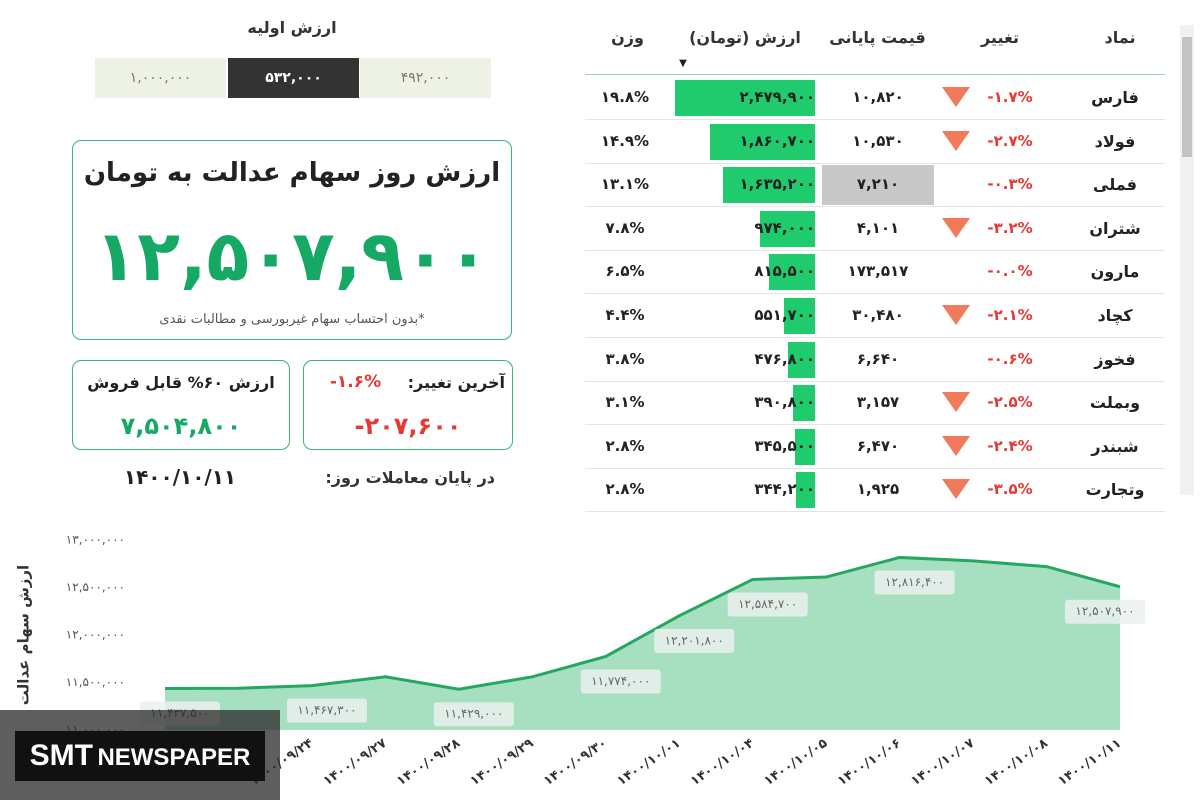 Image resolution: width=1200 pixels, height=800 pixels. What do you see at coordinates (1115, 228) in the screenshot?
I see `symbol: شتران` at bounding box center [1115, 228].